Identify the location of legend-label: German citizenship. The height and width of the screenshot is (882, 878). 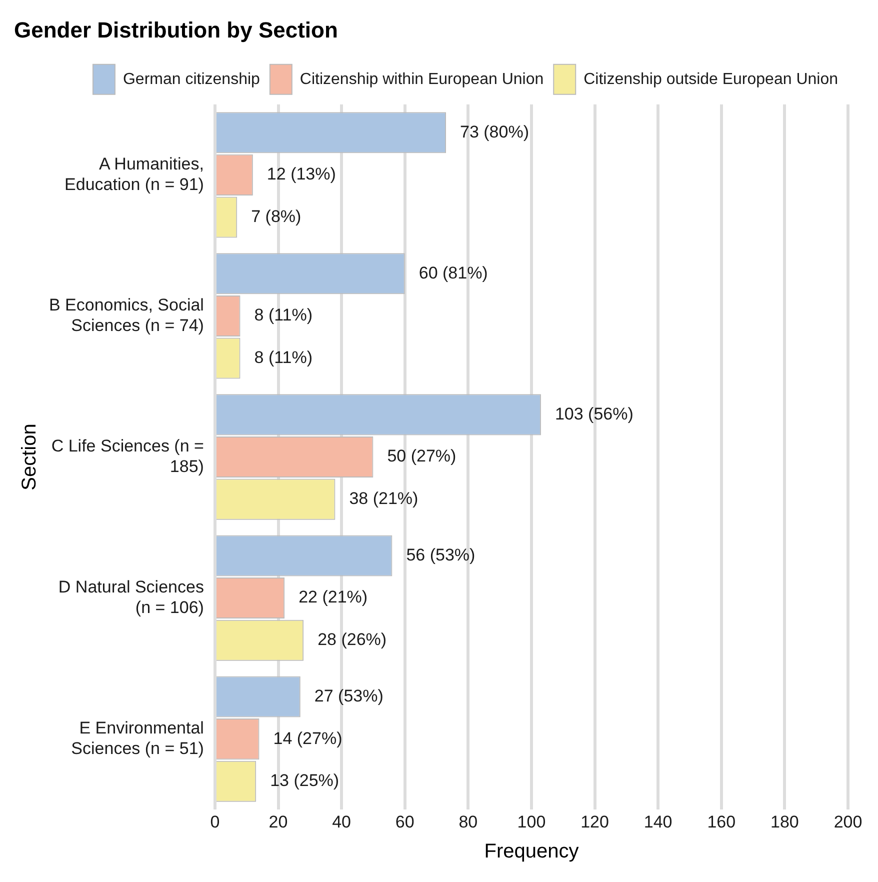
(191, 79).